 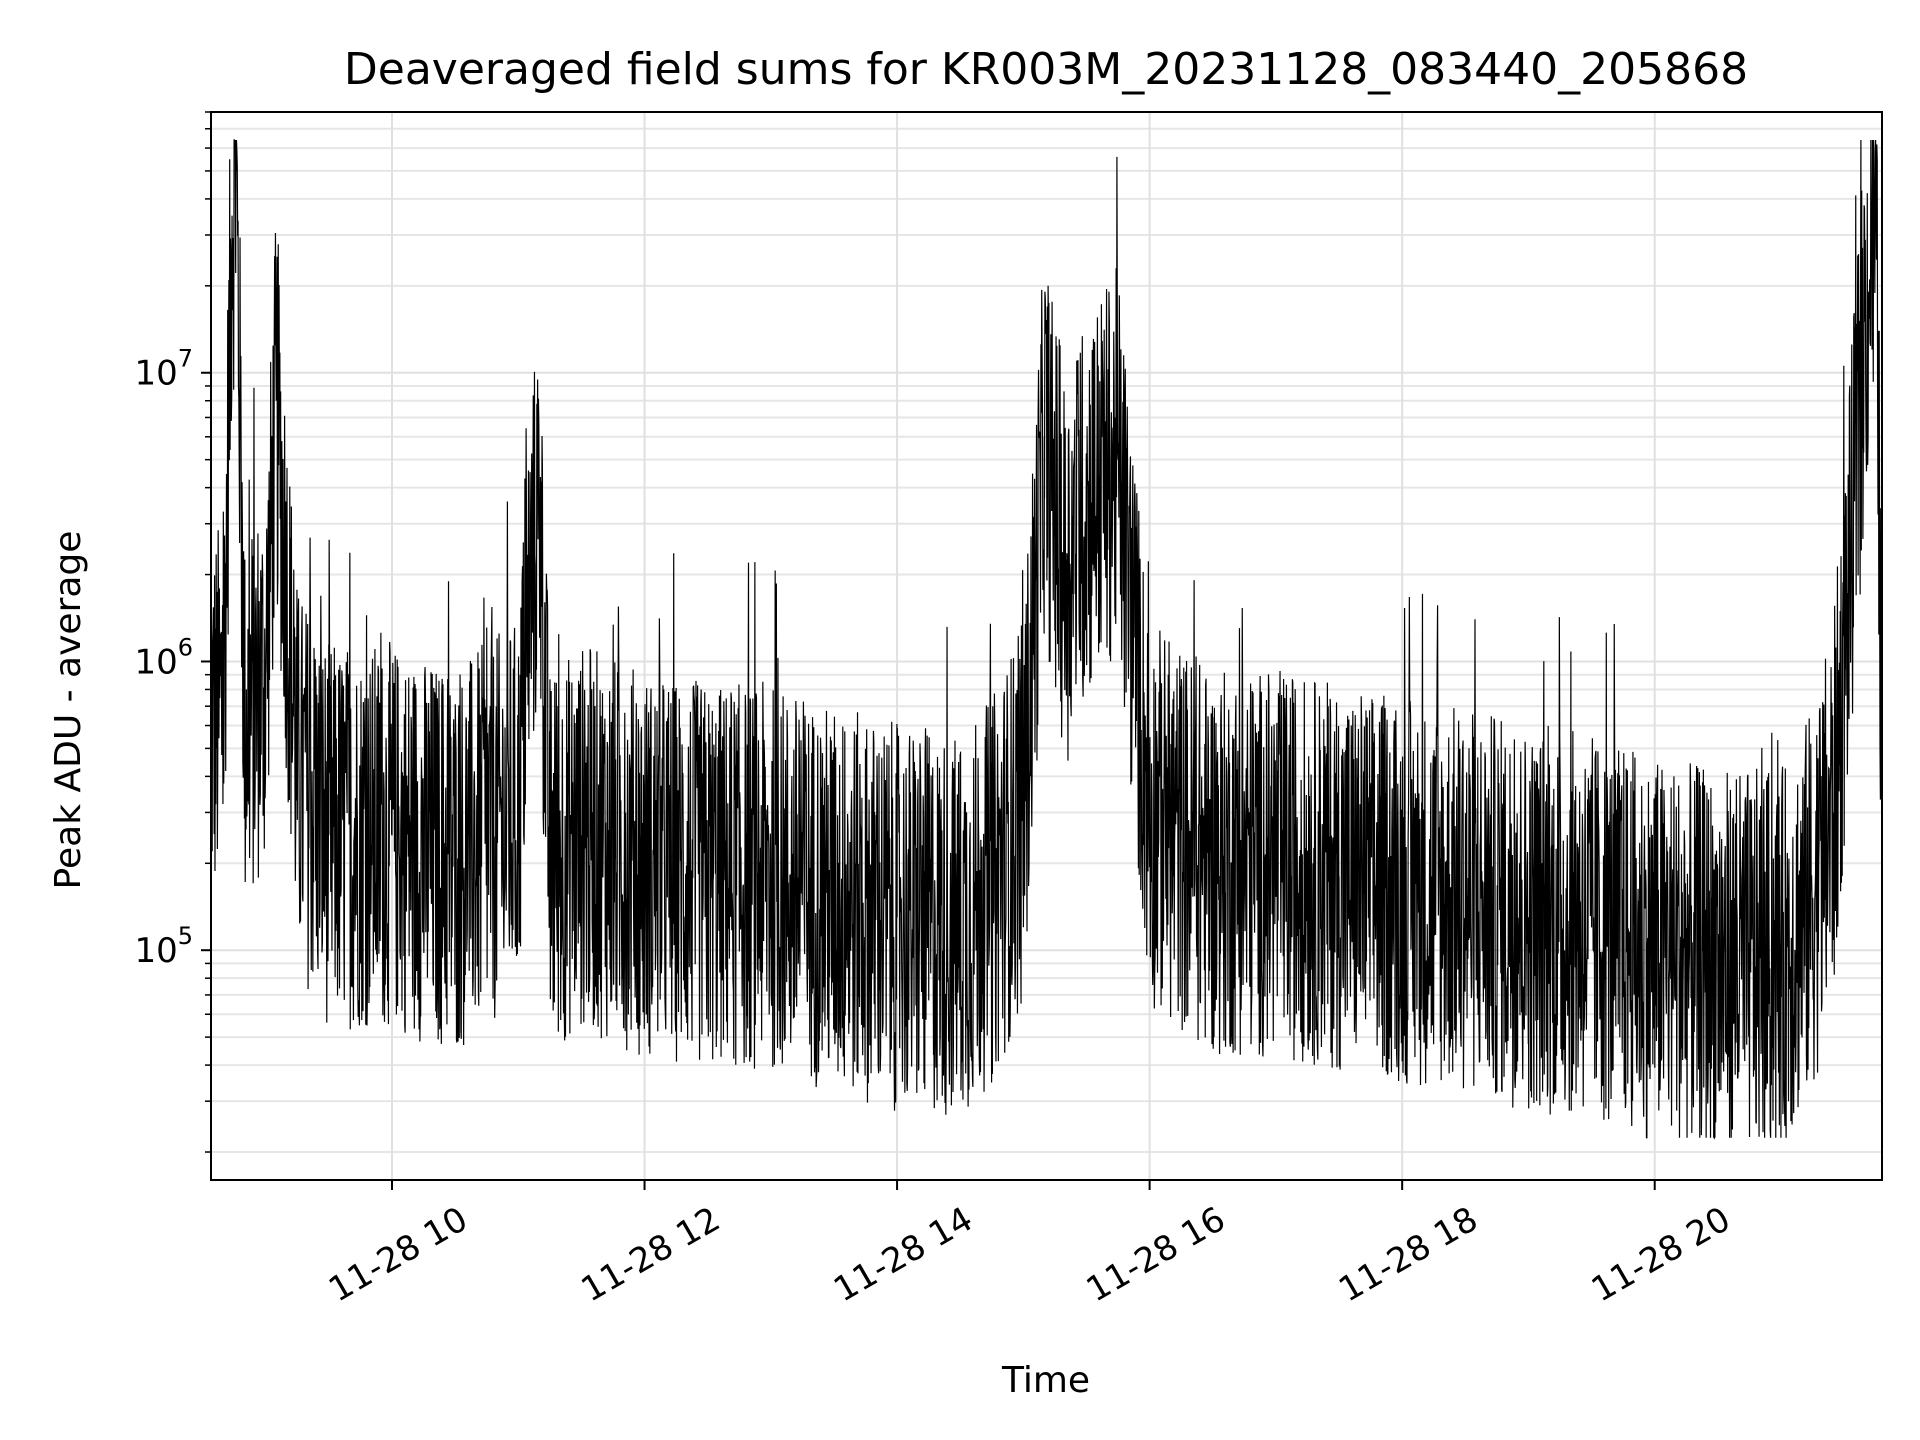 I want to click on y-tick-label: 10⁶, so click(x=163, y=657).